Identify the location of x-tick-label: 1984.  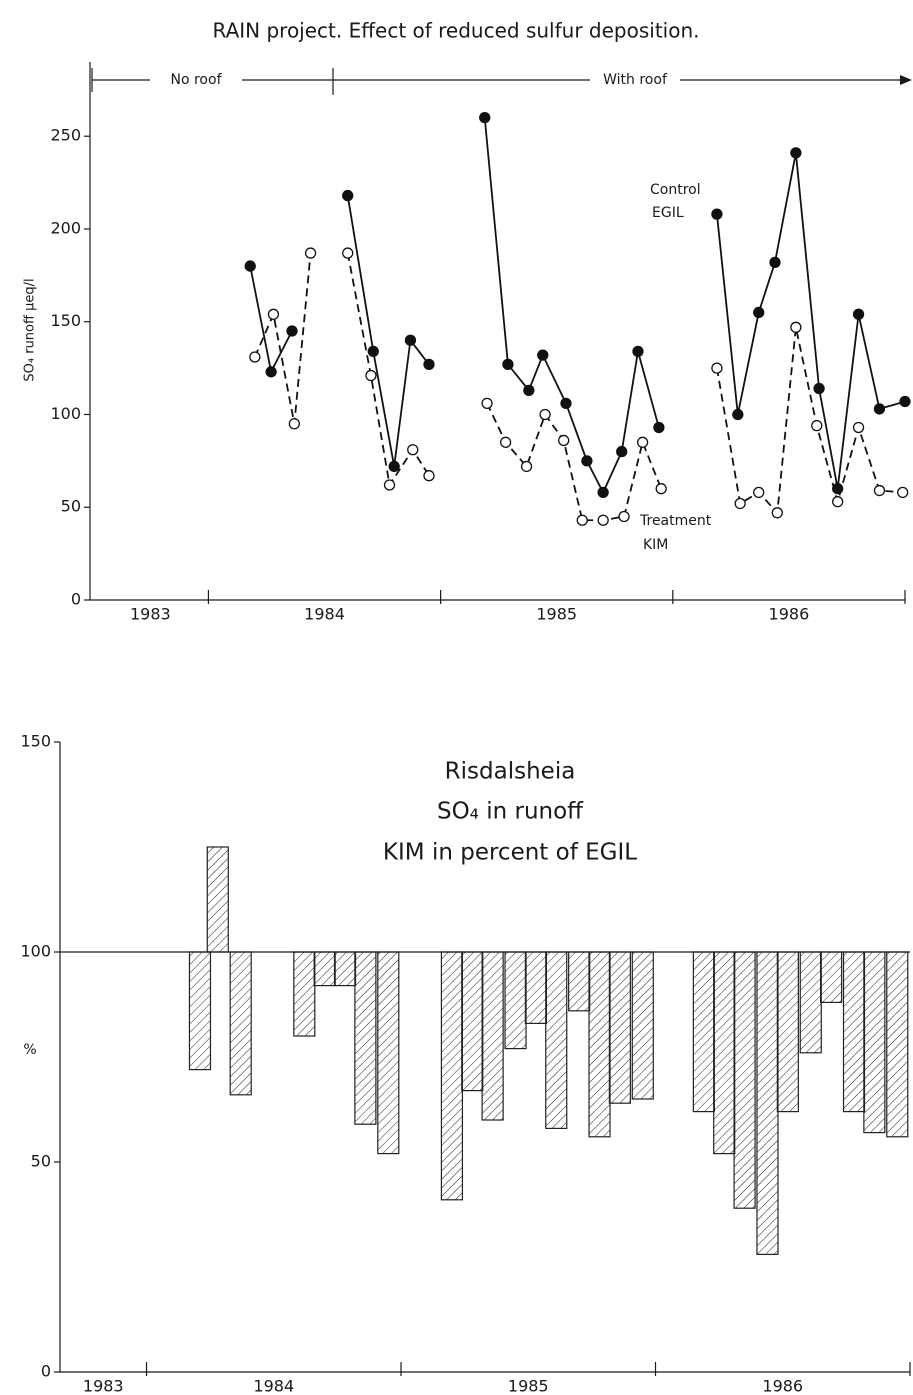
(273, 1386).